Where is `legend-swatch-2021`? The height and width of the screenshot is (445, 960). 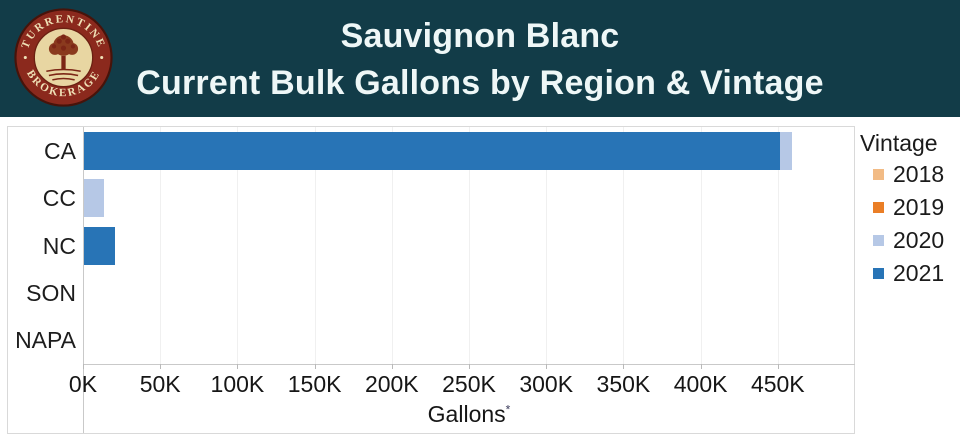
legend-swatch-2021 is located at coordinates (878, 273).